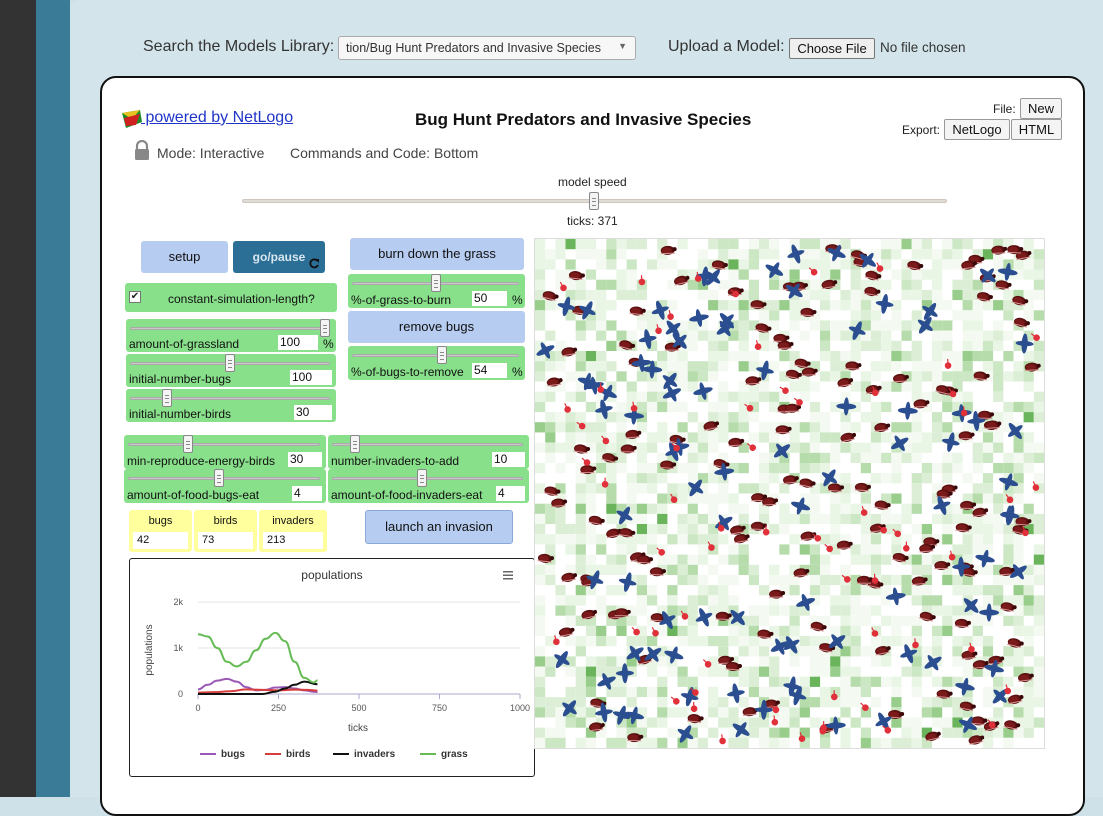 This screenshot has height=816, width=1103. I want to click on lock-icon, so click(142, 150).